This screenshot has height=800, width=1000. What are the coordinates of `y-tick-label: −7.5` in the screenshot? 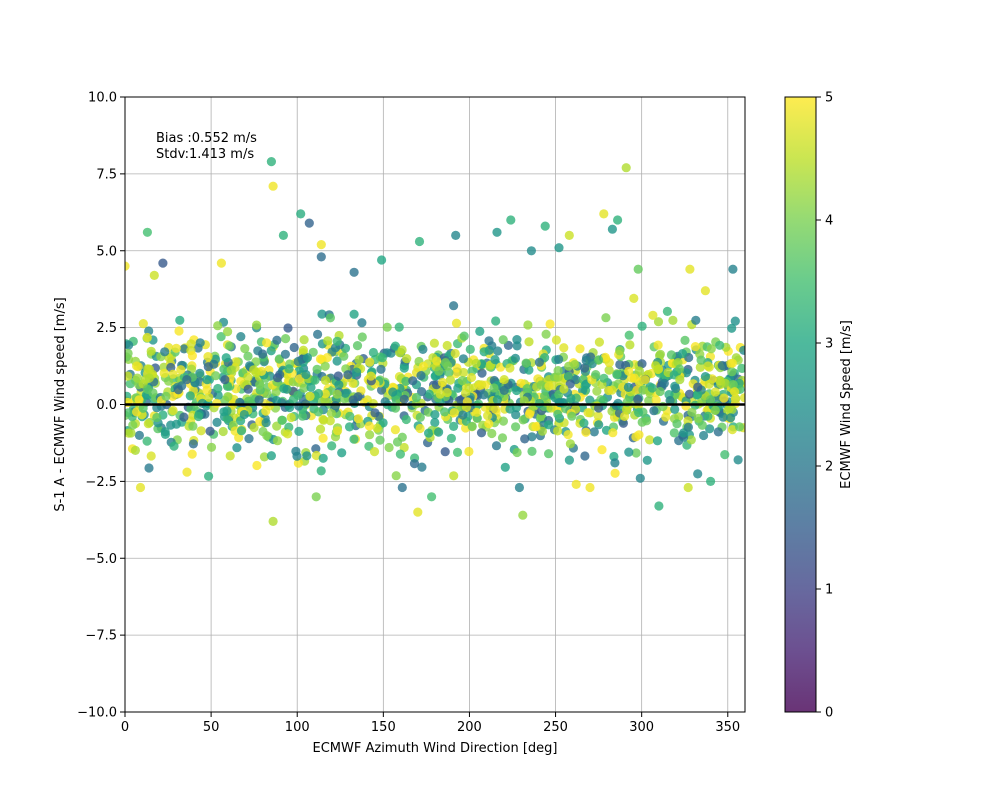 It's located at (101, 636).